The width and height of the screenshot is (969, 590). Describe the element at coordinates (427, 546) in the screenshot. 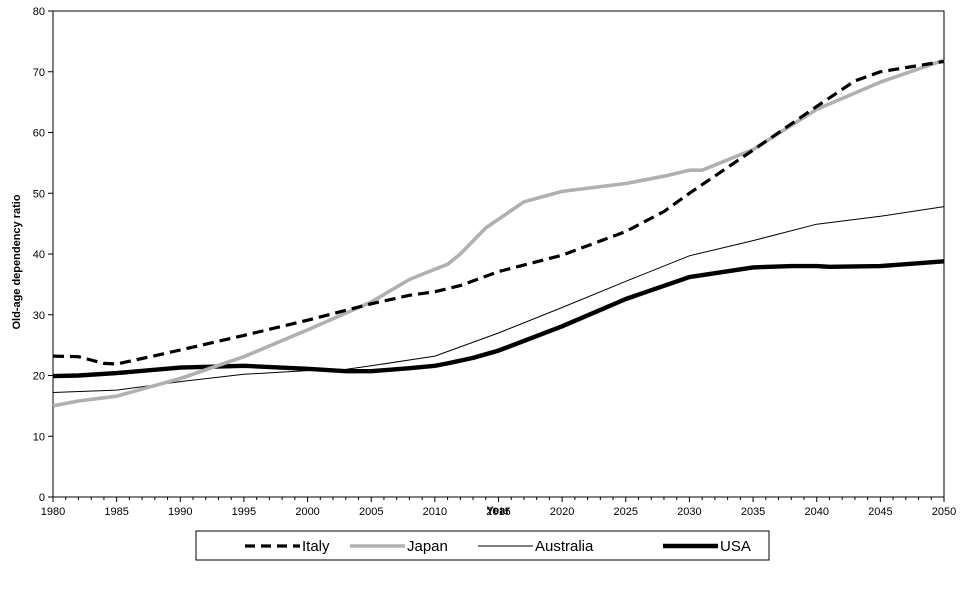

I see `legend-label-japan: Japan` at that location.